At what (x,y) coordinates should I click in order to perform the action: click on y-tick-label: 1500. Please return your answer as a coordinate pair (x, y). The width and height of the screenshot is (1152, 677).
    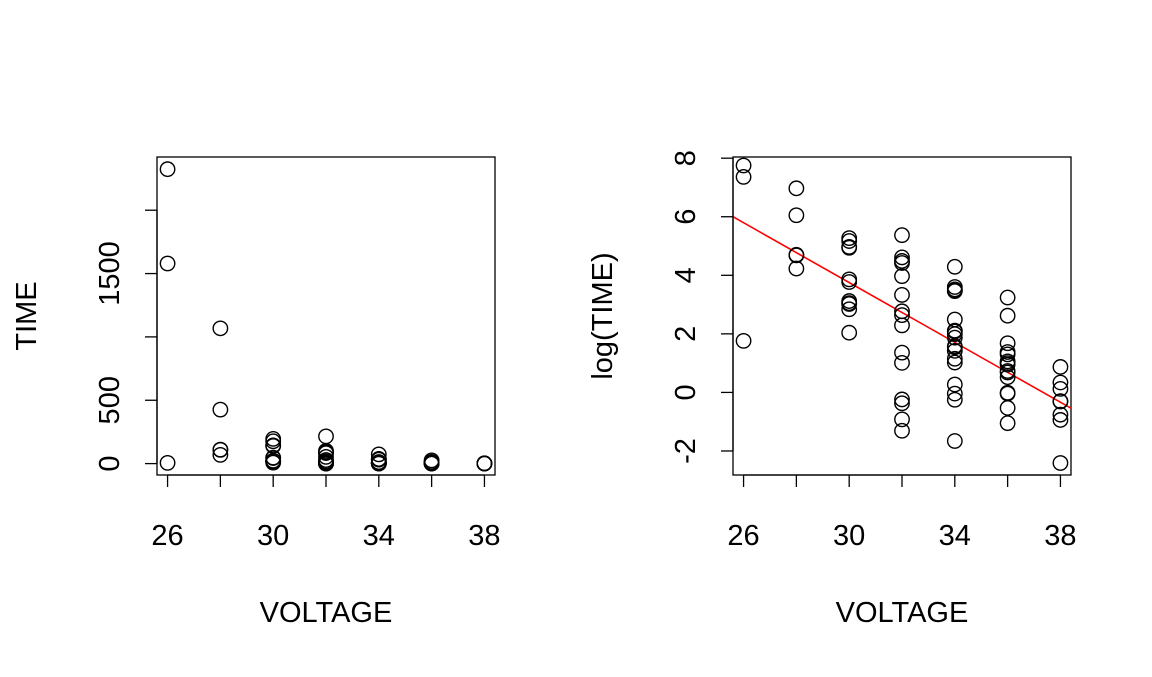
    Looking at the image, I should click on (110, 273).